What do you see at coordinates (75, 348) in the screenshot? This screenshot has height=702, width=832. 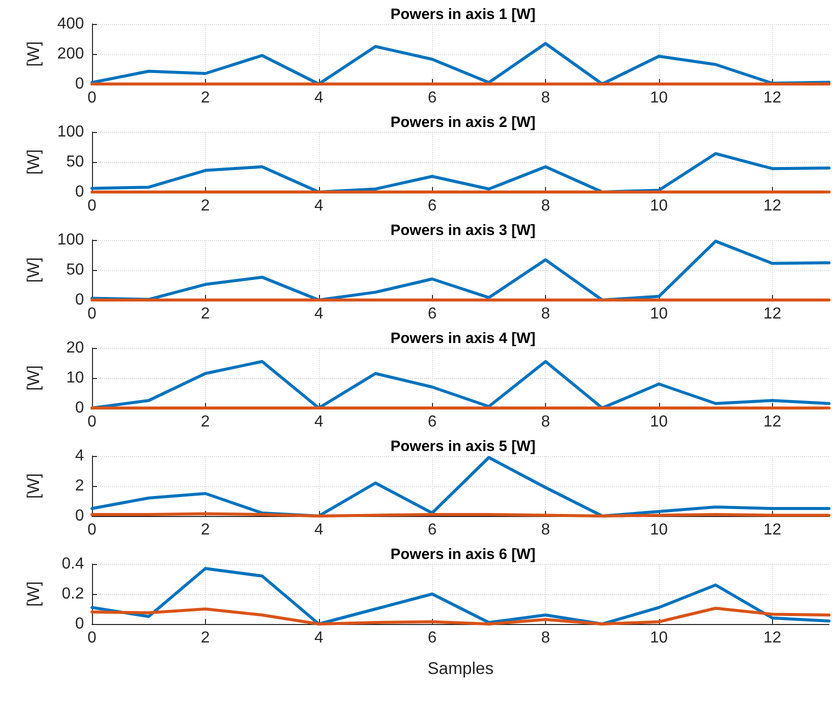 I see `y-tick-label: 20` at bounding box center [75, 348].